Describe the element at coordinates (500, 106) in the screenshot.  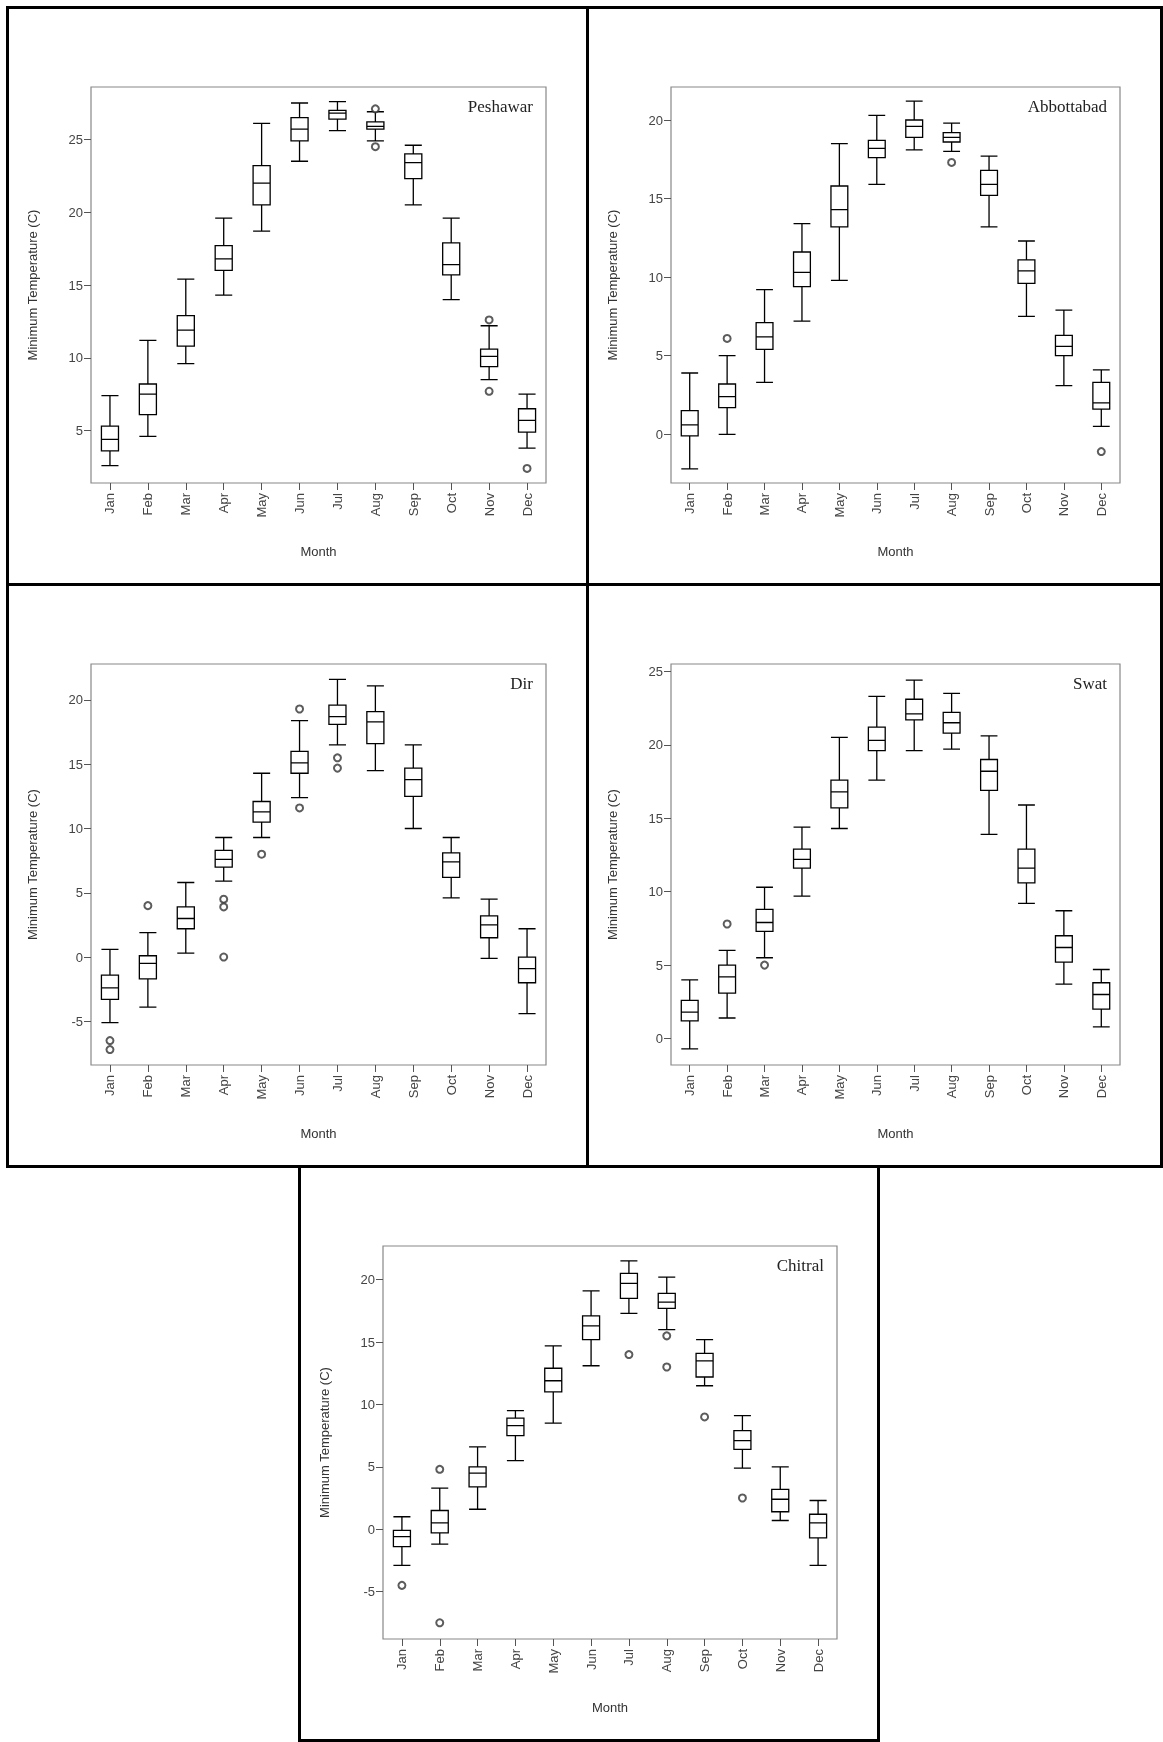
I see `text: Peshawar` at that location.